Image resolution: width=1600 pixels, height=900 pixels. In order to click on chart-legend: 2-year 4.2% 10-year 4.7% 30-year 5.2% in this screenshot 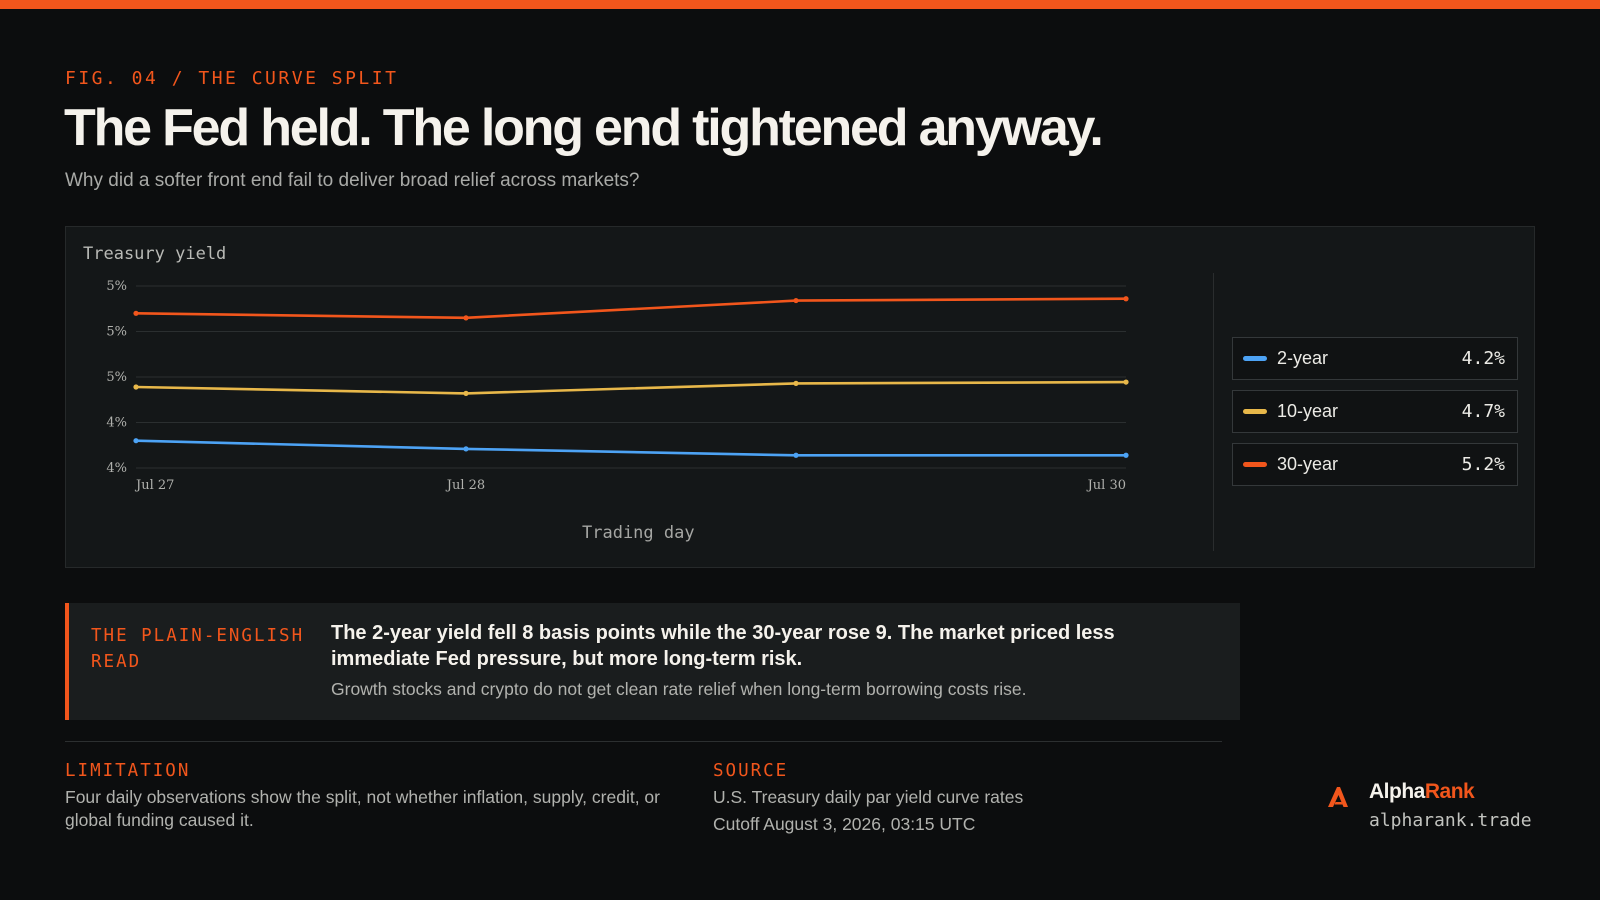, I will do `click(1375, 416)`.